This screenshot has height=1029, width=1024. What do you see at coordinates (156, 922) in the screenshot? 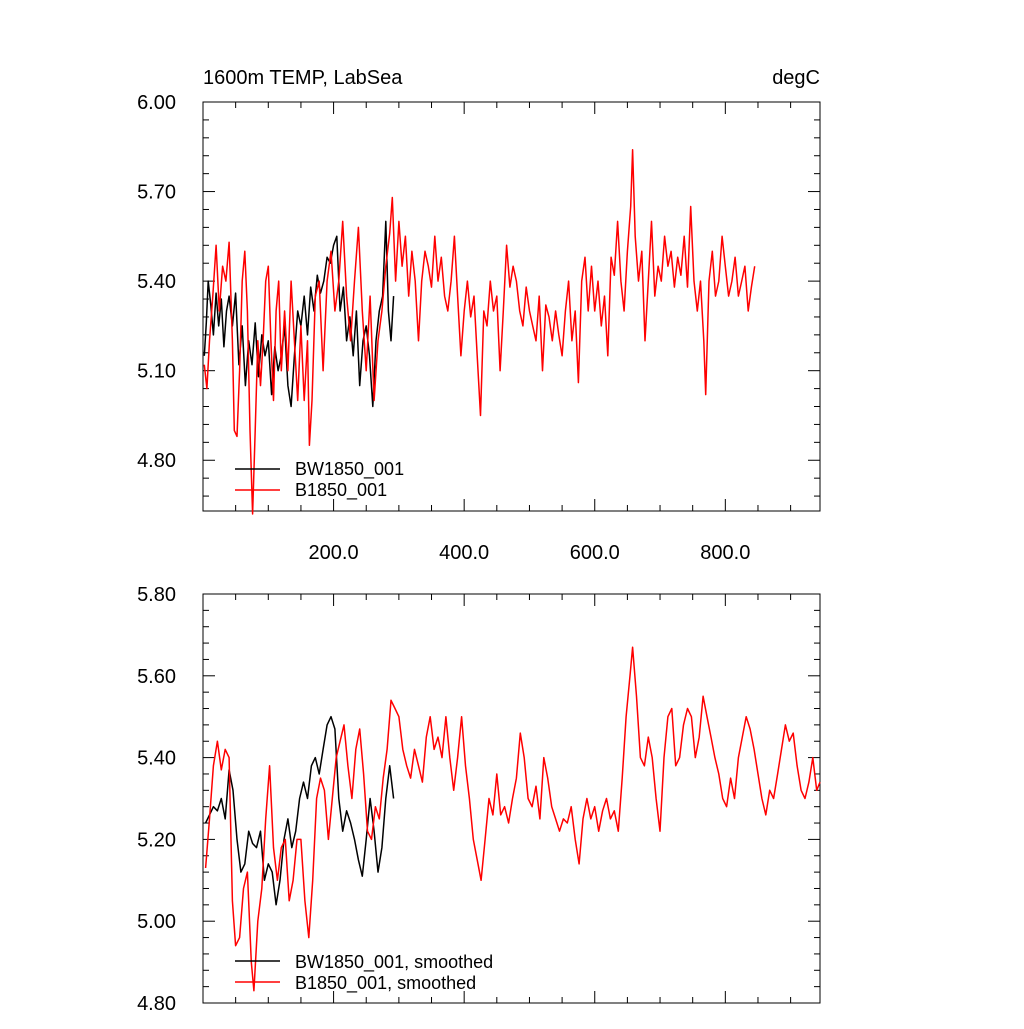
I see `y-tick-label: 5.00` at bounding box center [156, 922].